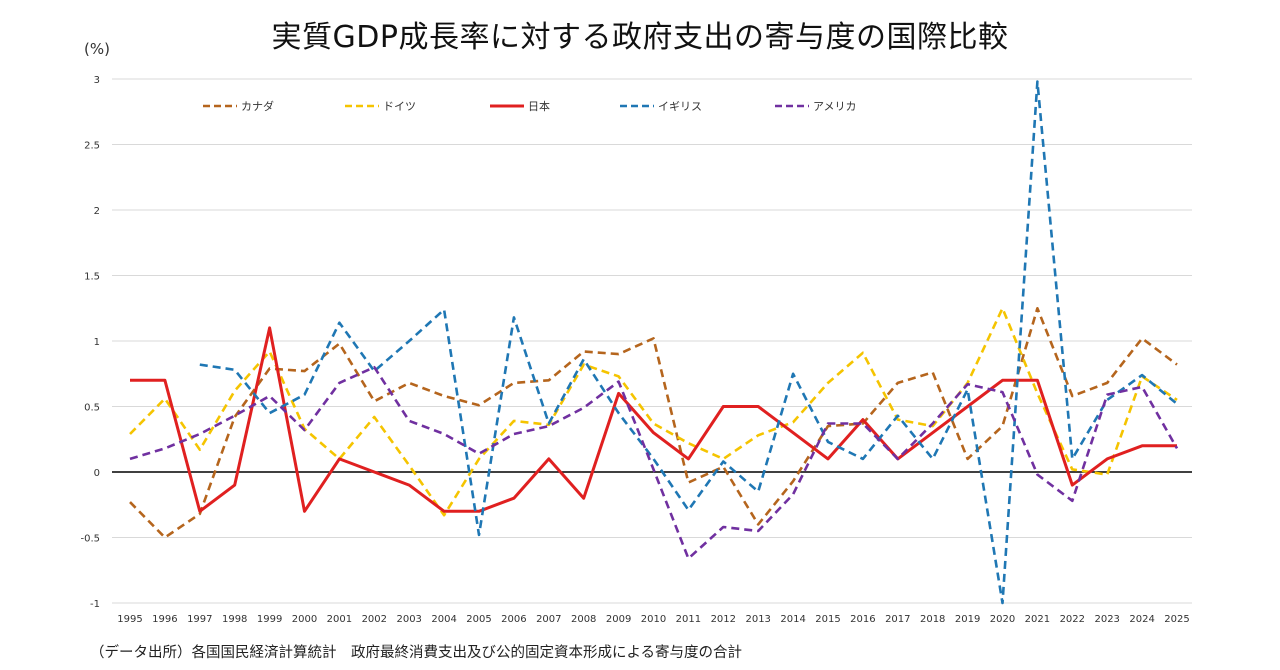  Describe the element at coordinates (408, 619) in the screenshot. I see `x-tick-label: 2003` at that location.